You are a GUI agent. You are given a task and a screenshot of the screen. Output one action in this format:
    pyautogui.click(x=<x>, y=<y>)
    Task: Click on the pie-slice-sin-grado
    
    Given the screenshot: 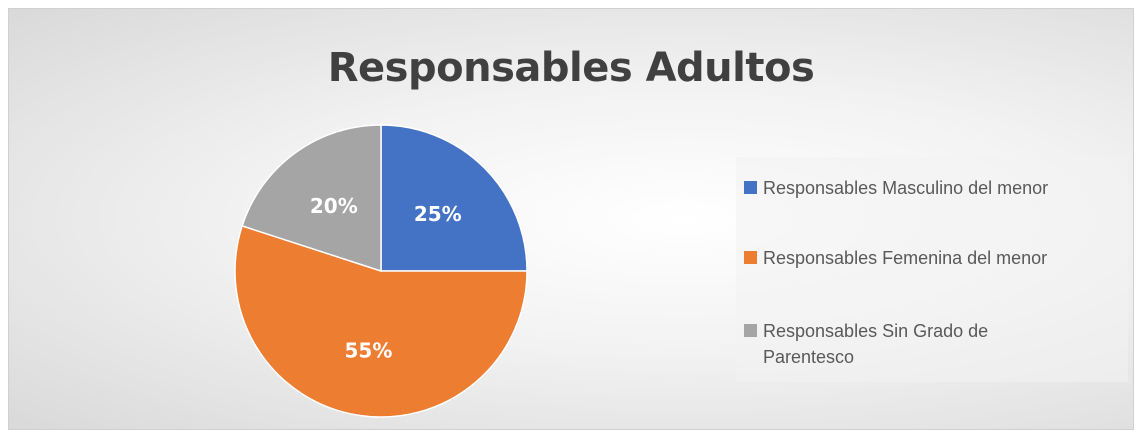 What is the action you would take?
    pyautogui.click(x=311, y=198)
    